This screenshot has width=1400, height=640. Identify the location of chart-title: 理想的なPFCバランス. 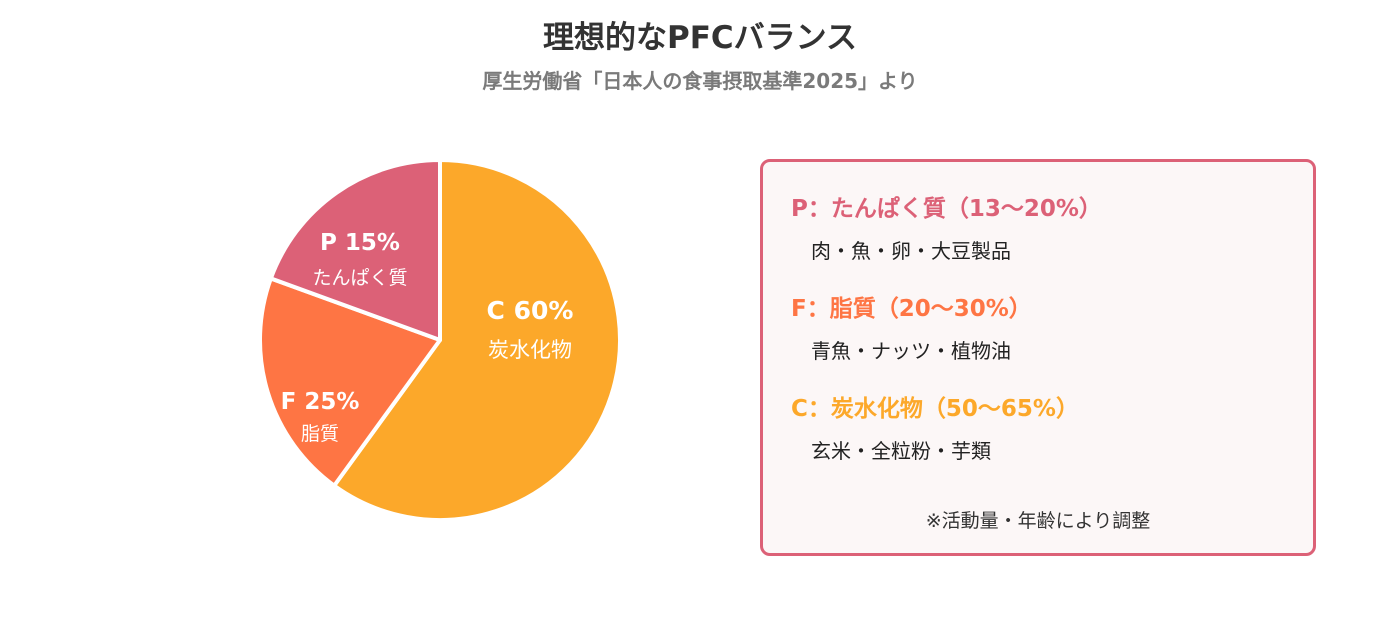
(700, 38).